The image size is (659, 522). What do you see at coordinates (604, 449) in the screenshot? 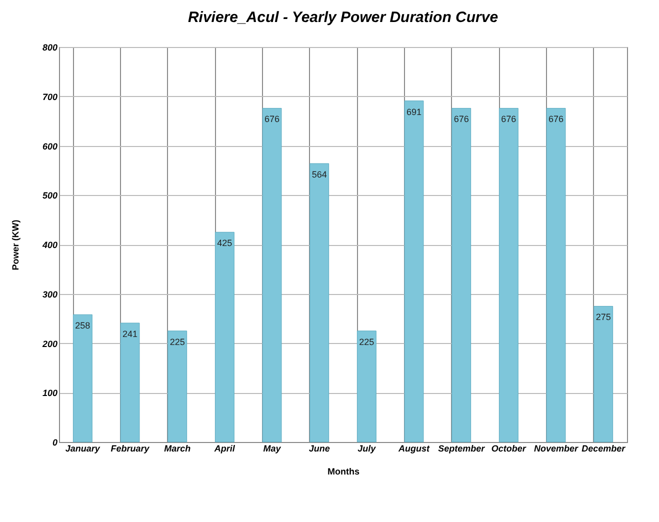
I see `x-tick-label: December` at bounding box center [604, 449].